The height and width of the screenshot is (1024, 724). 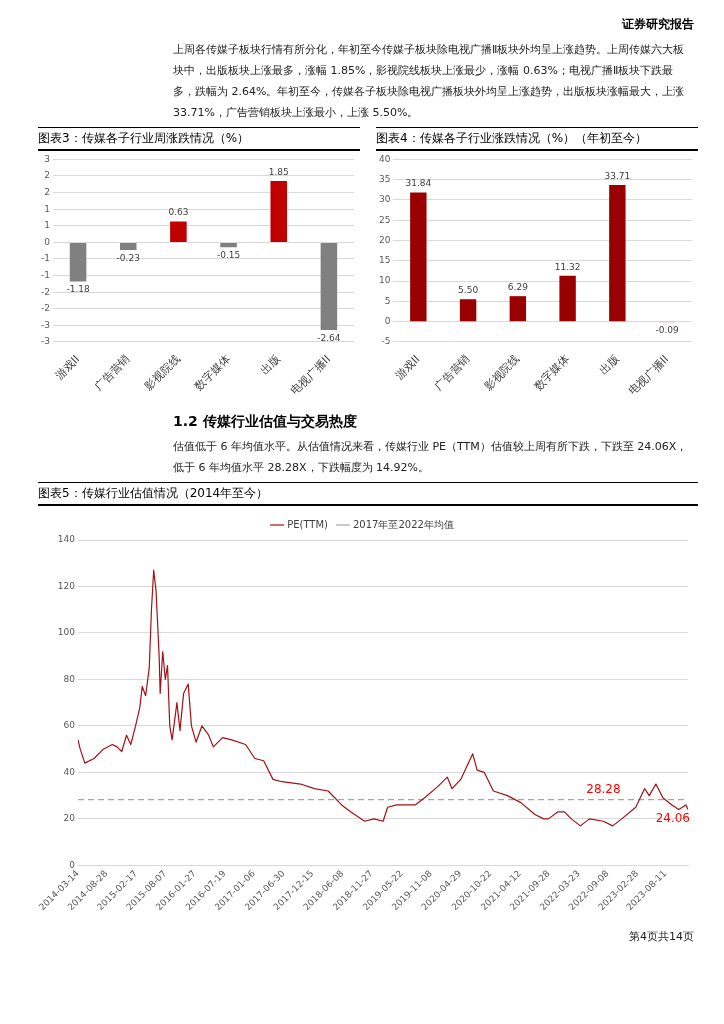 What do you see at coordinates (385, 219) in the screenshot?
I see `y-tick-label: 25` at bounding box center [385, 219].